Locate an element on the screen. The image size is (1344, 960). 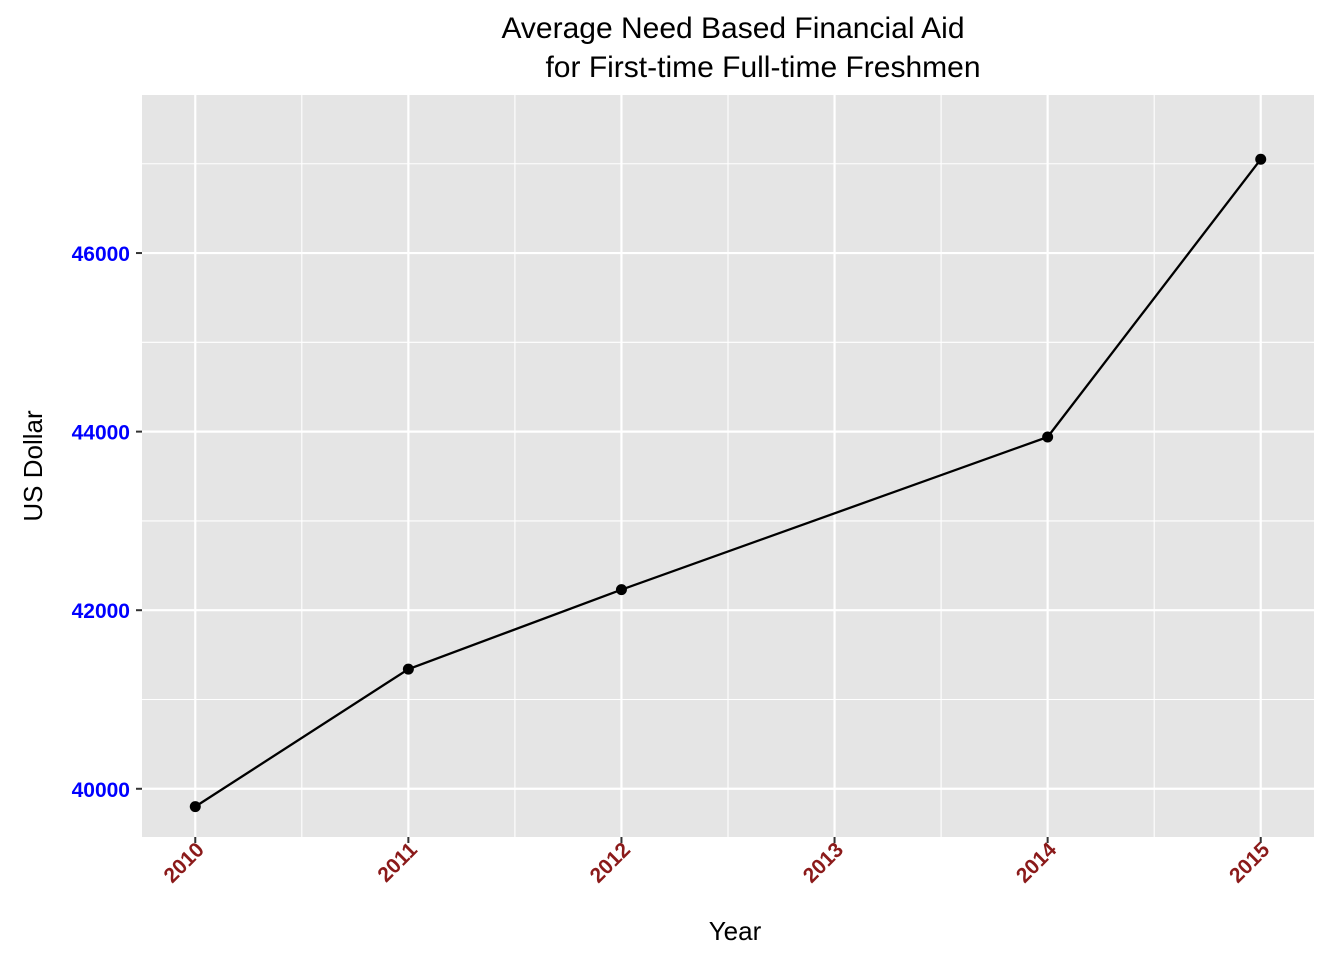
x-tick-label: 2014 is located at coordinates (1037, 863).